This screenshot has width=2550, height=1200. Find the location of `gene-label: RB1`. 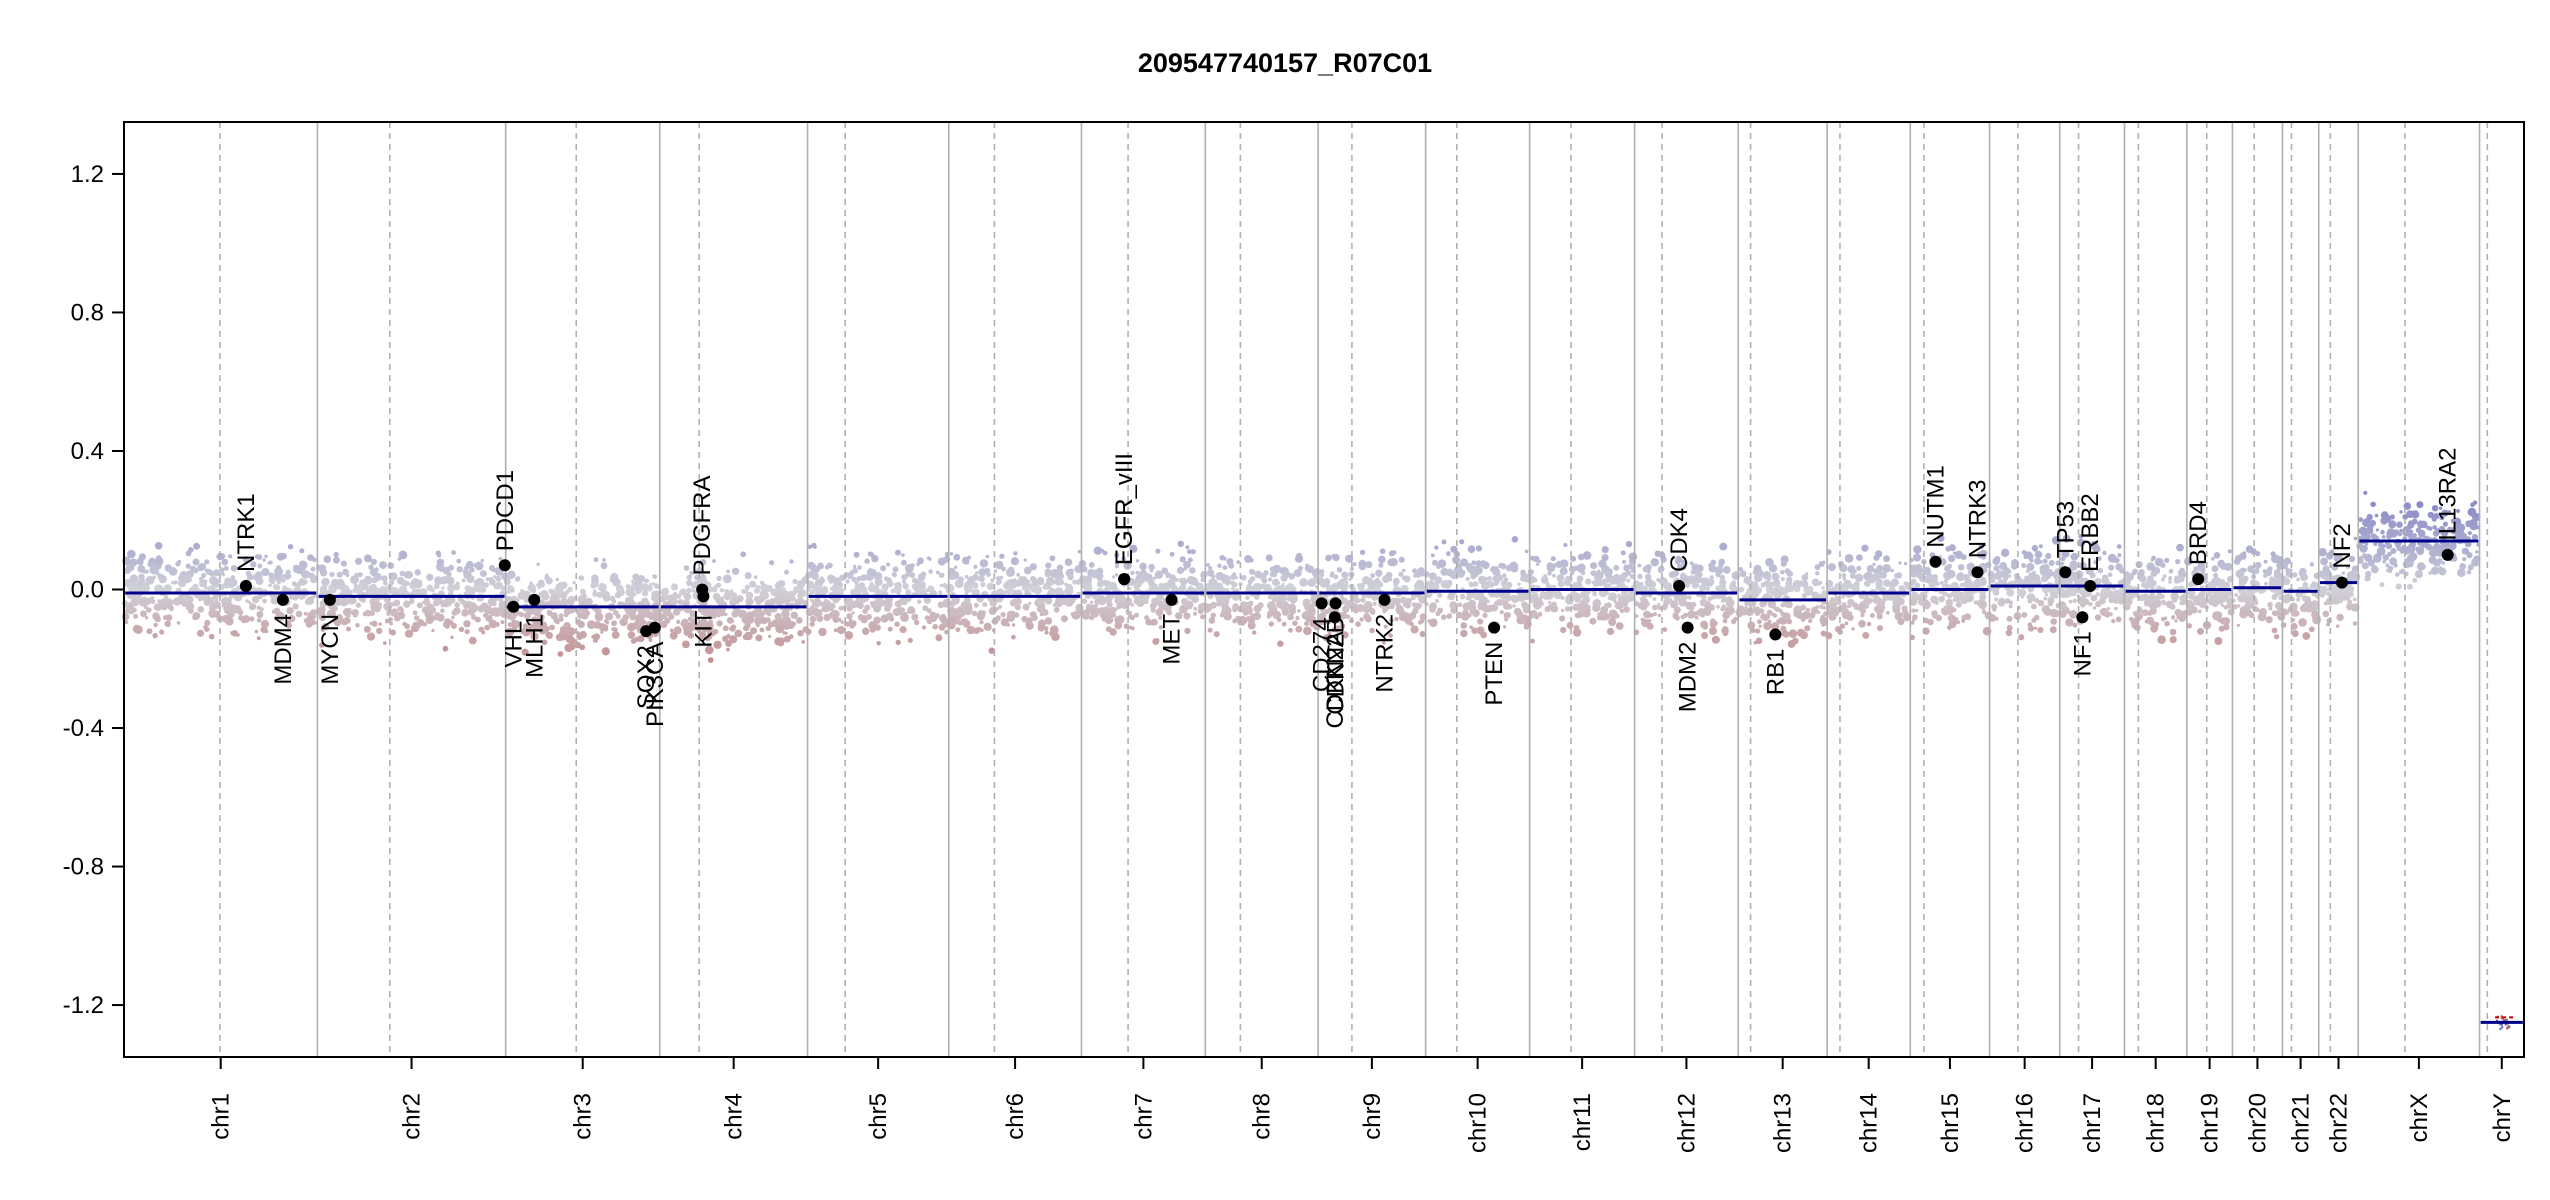

gene-label: RB1 is located at coordinates (1775, 672).